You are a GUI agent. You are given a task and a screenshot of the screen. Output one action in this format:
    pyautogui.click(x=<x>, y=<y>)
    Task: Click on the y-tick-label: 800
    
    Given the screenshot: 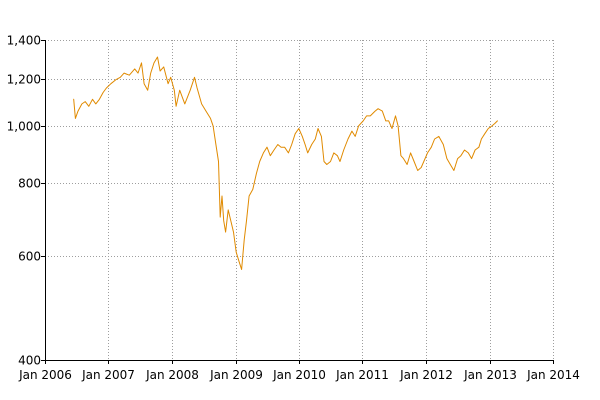 What is the action you would take?
    pyautogui.click(x=29, y=184)
    